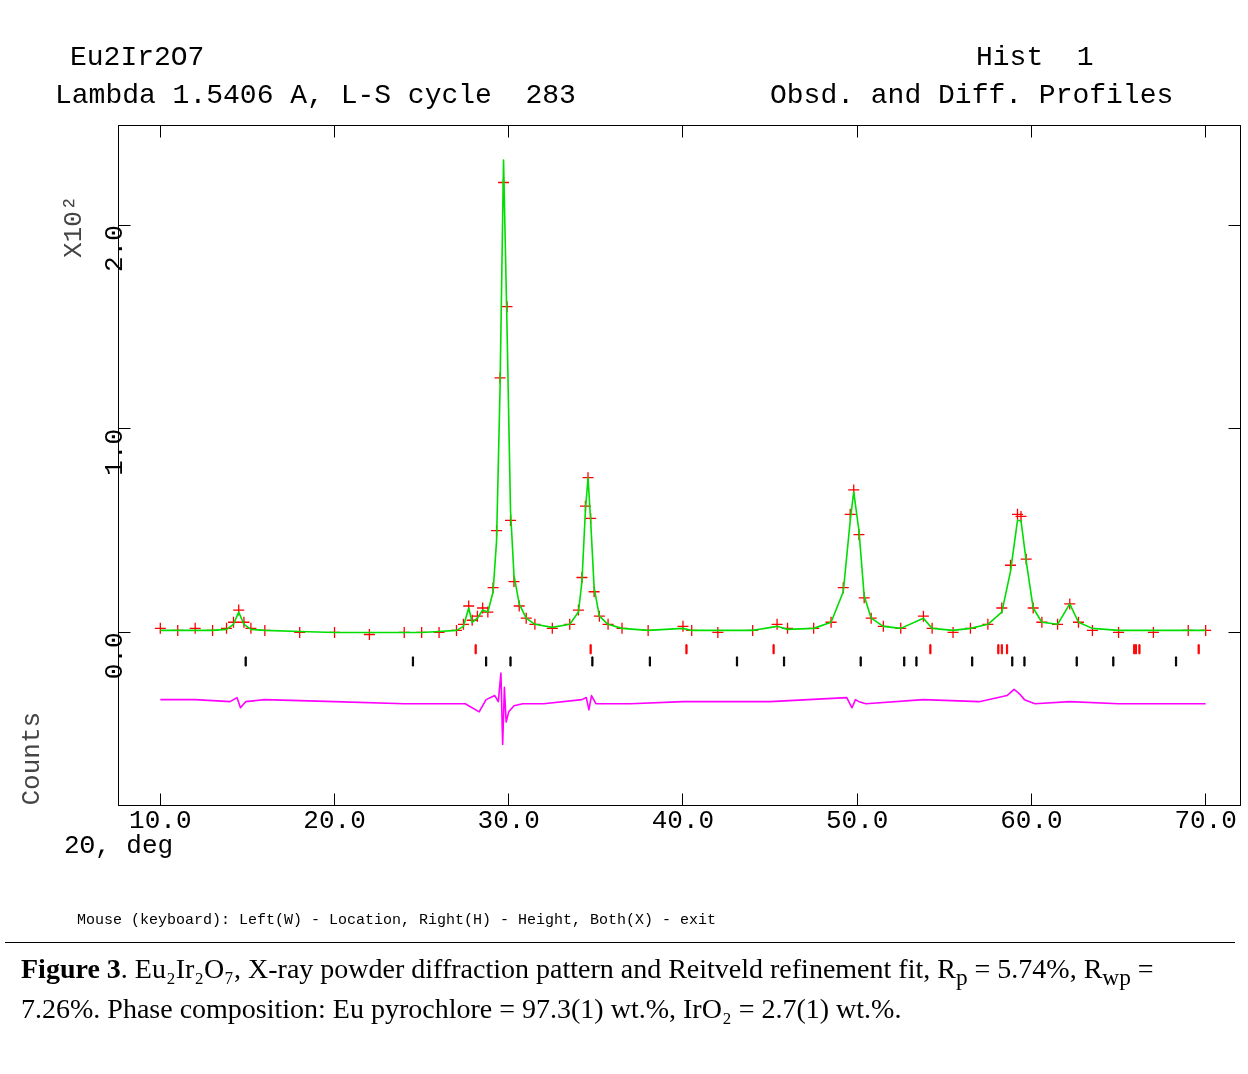 The height and width of the screenshot is (1074, 1248). What do you see at coordinates (972, 96) in the screenshot?
I see `text: Obsd. and Diff. Profiles` at bounding box center [972, 96].